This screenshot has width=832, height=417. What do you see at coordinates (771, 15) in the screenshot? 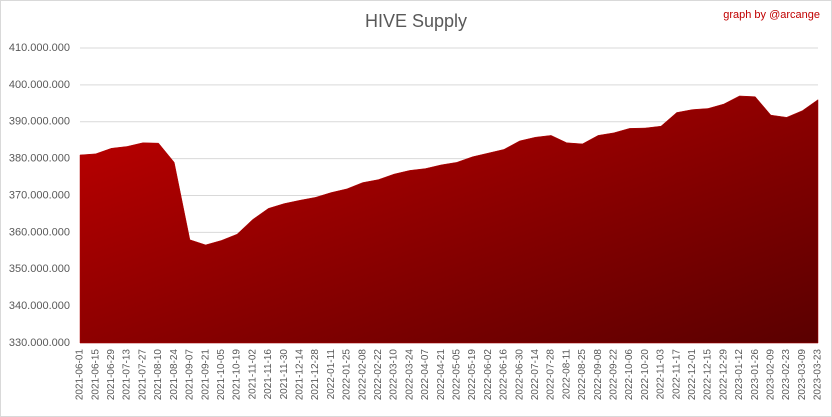
I see `credit: graph by @arcange` at bounding box center [771, 15].